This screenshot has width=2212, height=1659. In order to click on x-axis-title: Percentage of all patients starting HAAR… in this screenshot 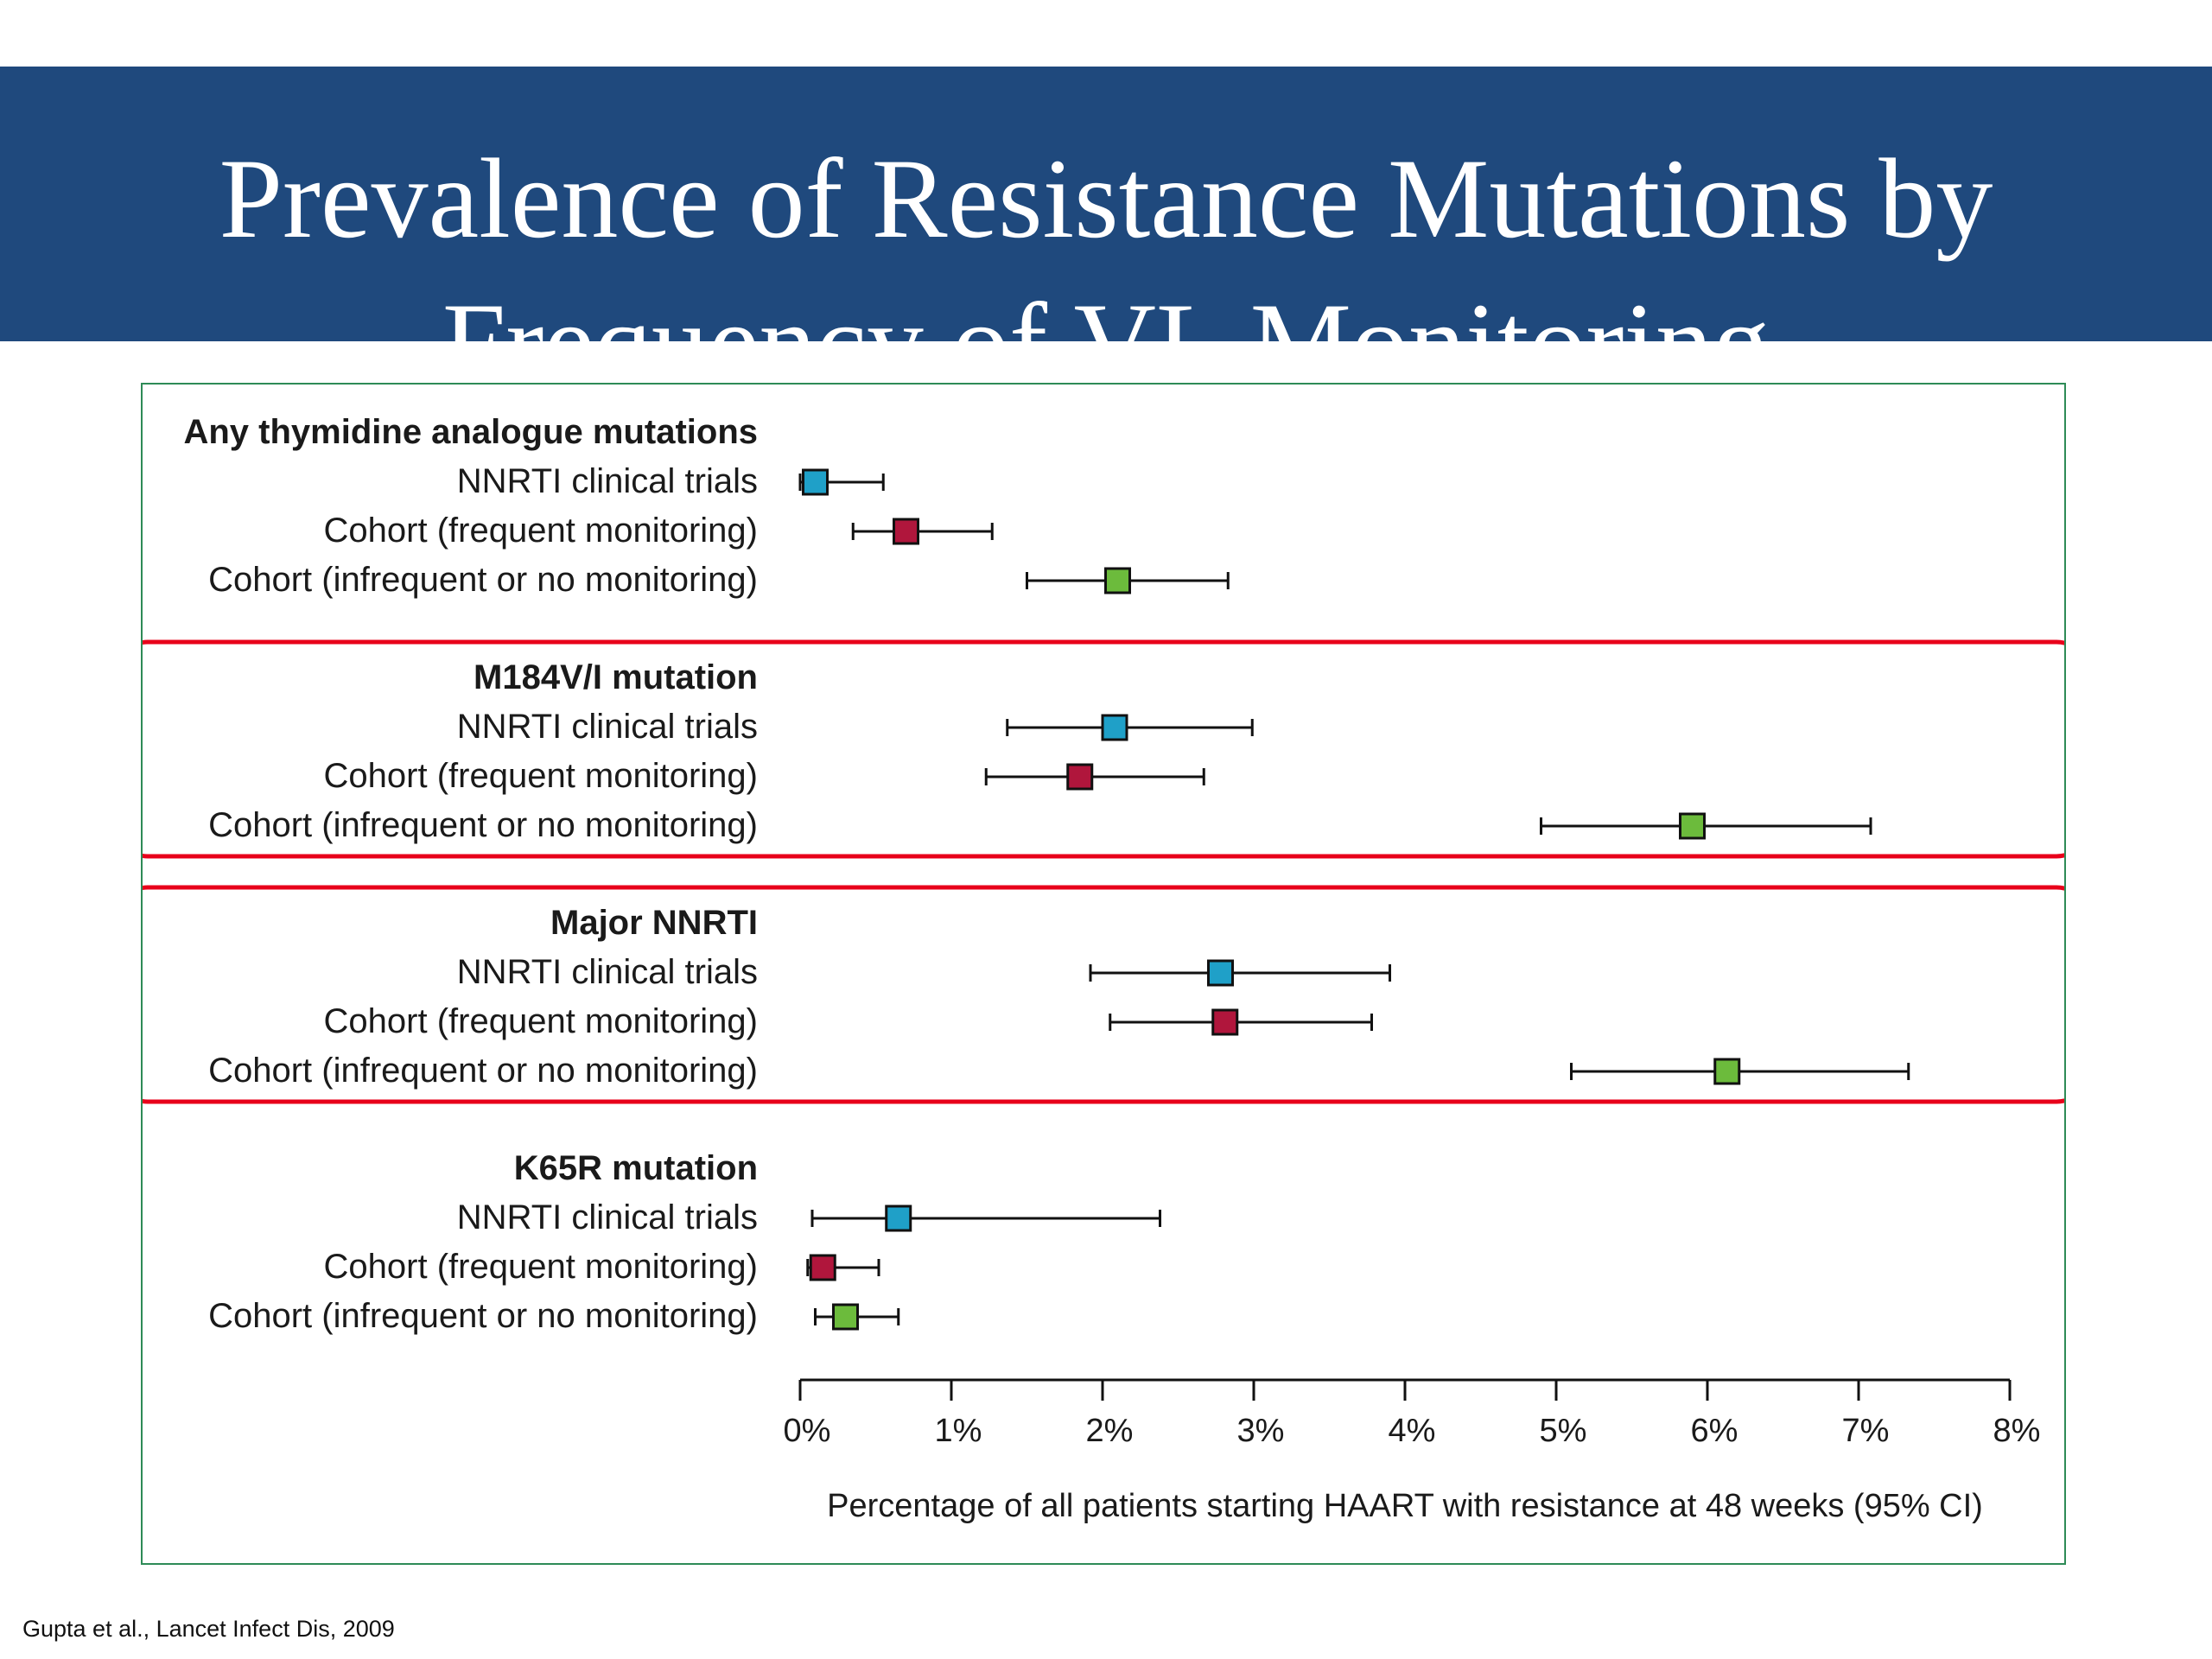, I will do `click(1405, 1506)`.